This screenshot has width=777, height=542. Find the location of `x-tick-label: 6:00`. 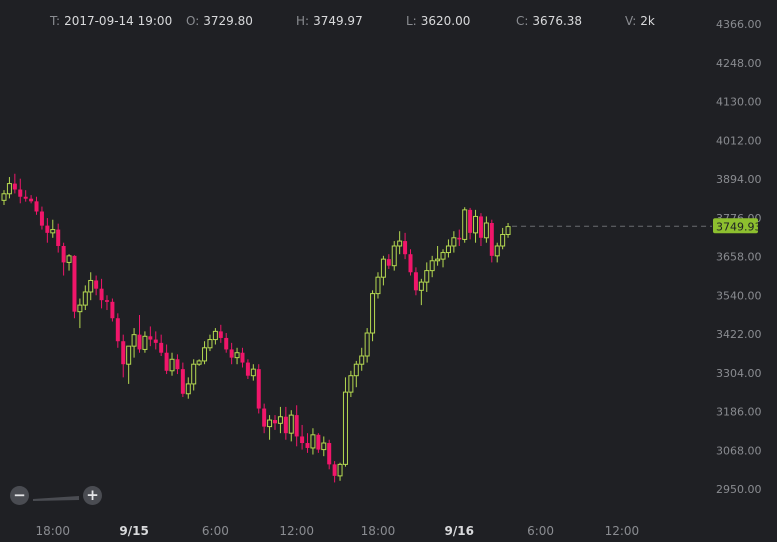

x-tick-label: 6:00 is located at coordinates (540, 531).